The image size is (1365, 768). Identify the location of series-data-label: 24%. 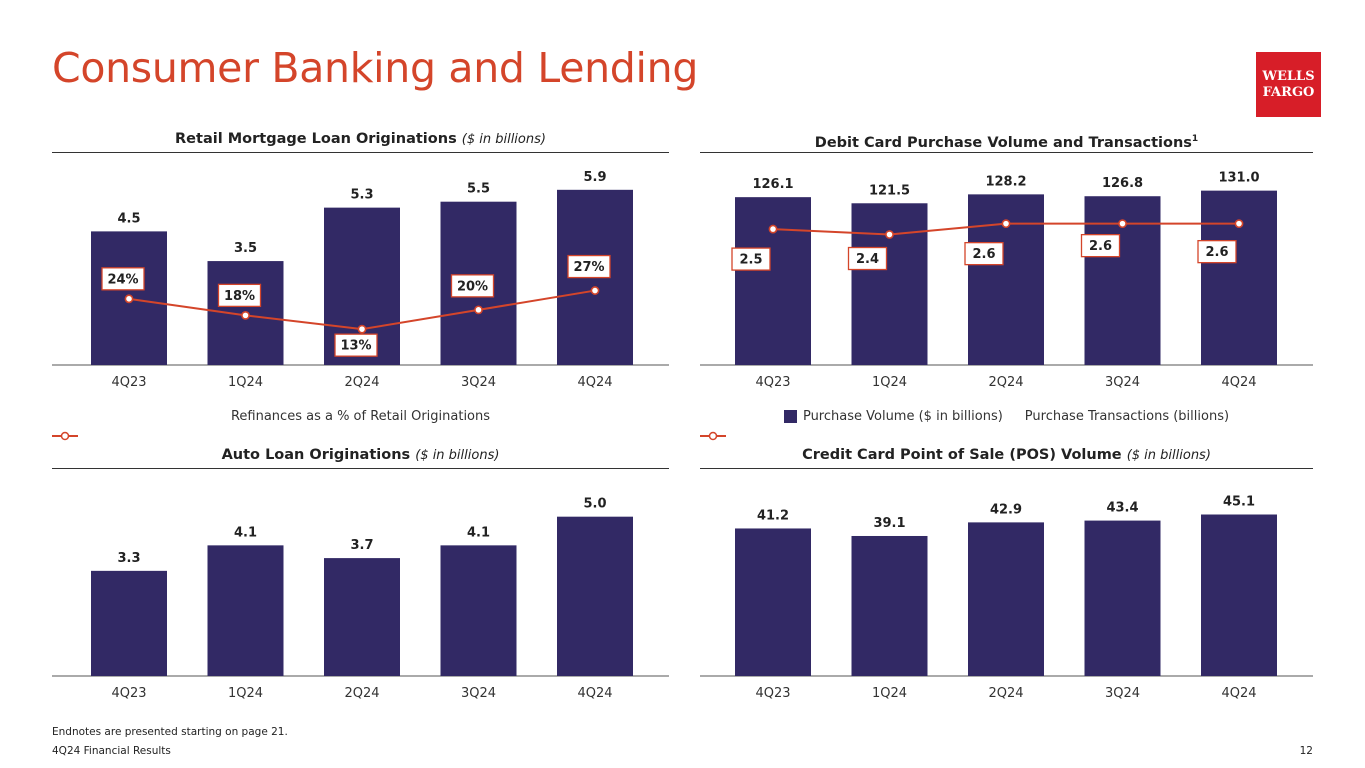
(123, 279).